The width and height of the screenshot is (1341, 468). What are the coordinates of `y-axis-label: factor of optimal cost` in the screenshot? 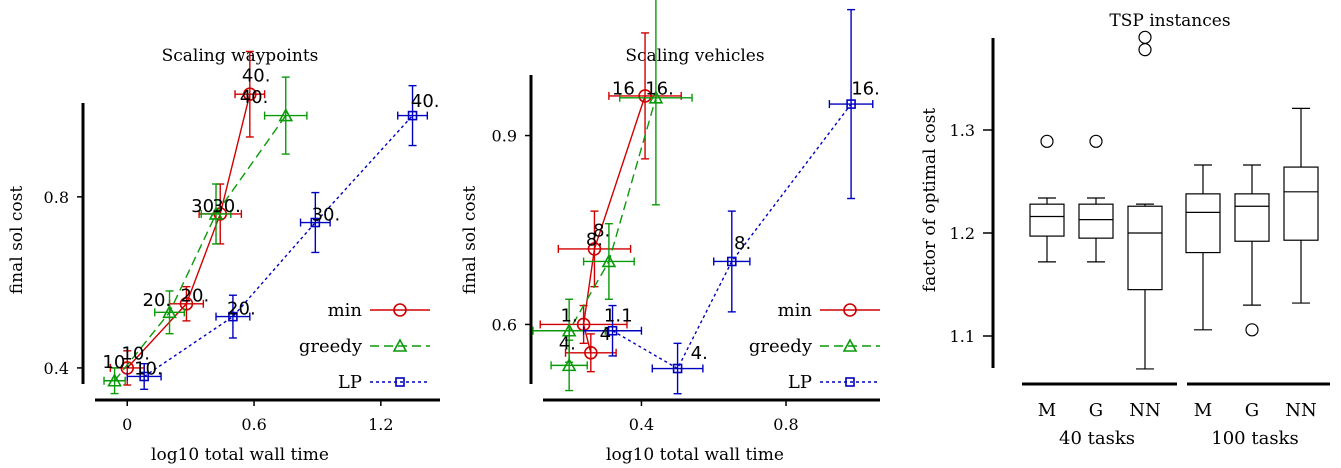 It's located at (930, 200).